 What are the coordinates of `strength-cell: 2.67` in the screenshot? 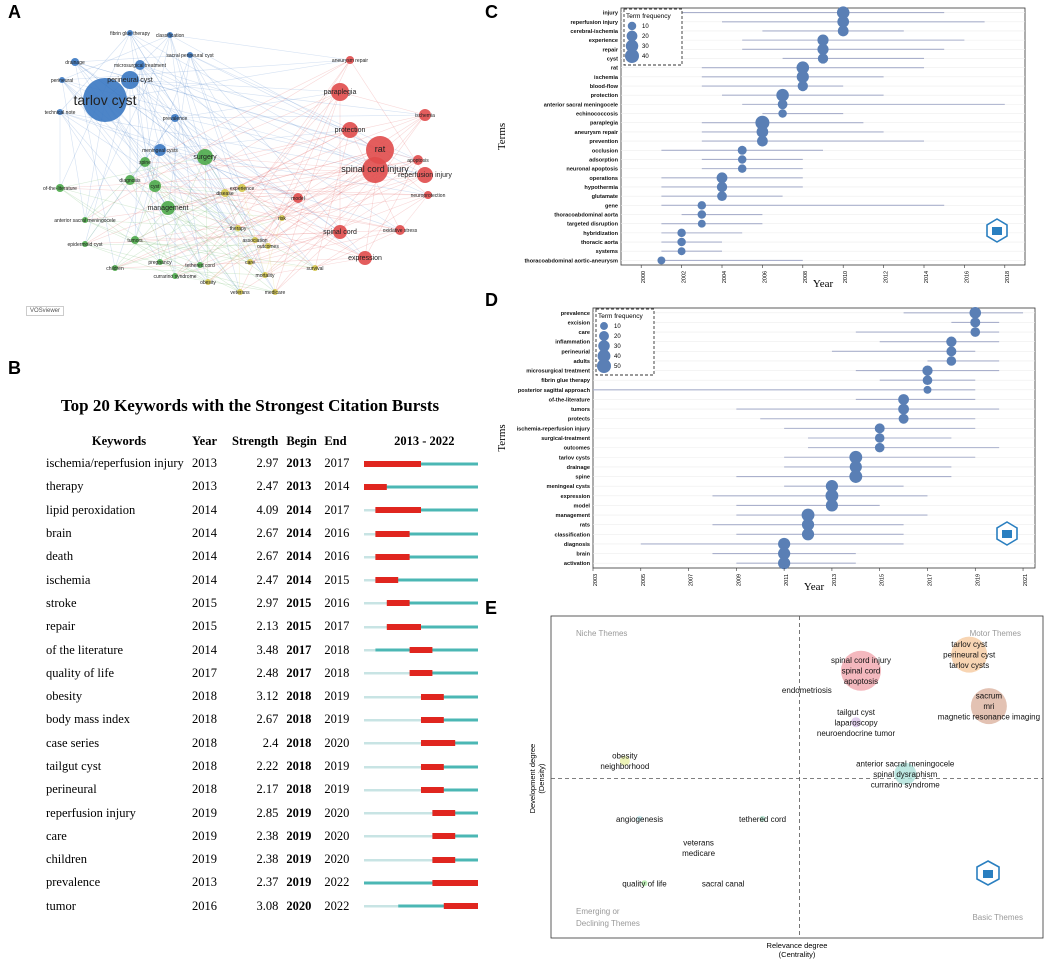 It's located at (267, 556).